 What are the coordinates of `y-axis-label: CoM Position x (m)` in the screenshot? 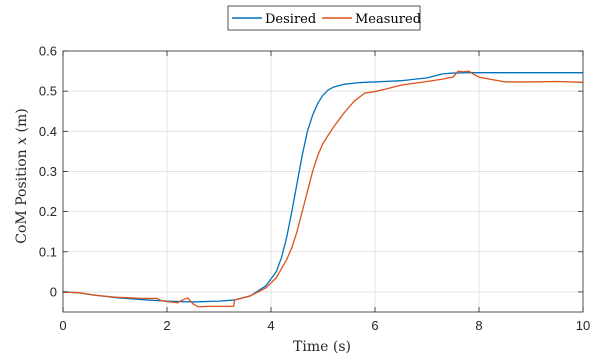 It's located at (22, 175).